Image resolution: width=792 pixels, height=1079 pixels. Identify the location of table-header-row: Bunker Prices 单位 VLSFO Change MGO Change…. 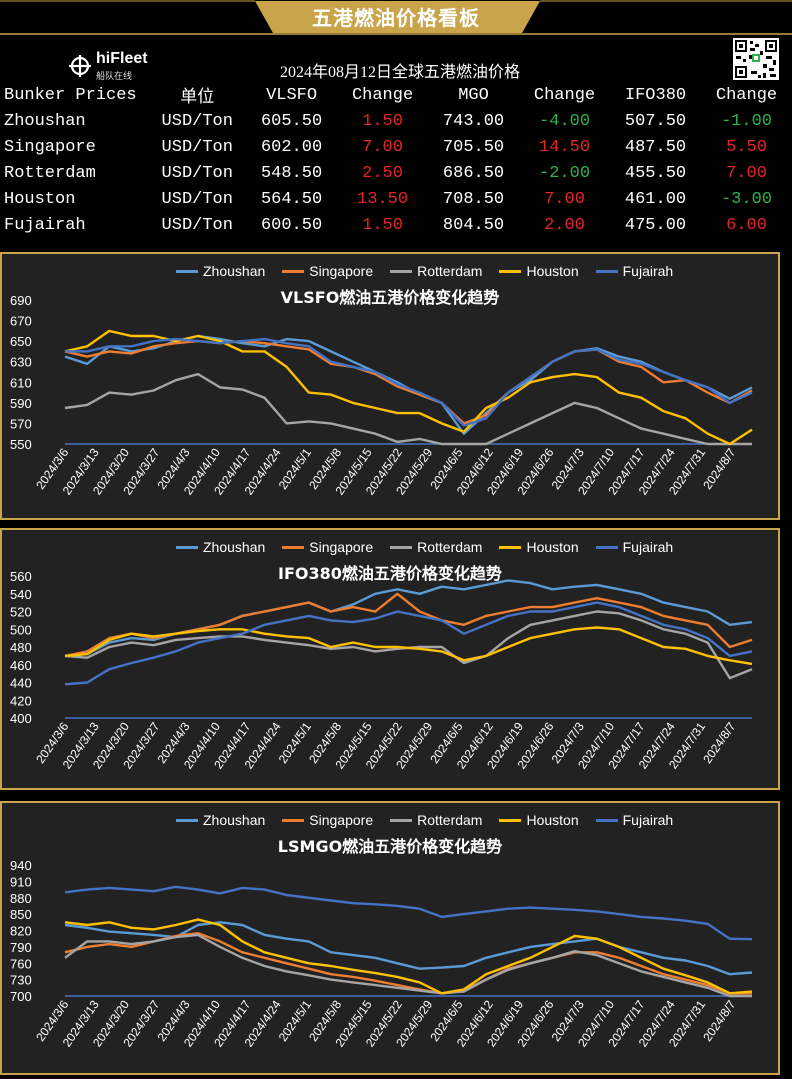
(396, 95).